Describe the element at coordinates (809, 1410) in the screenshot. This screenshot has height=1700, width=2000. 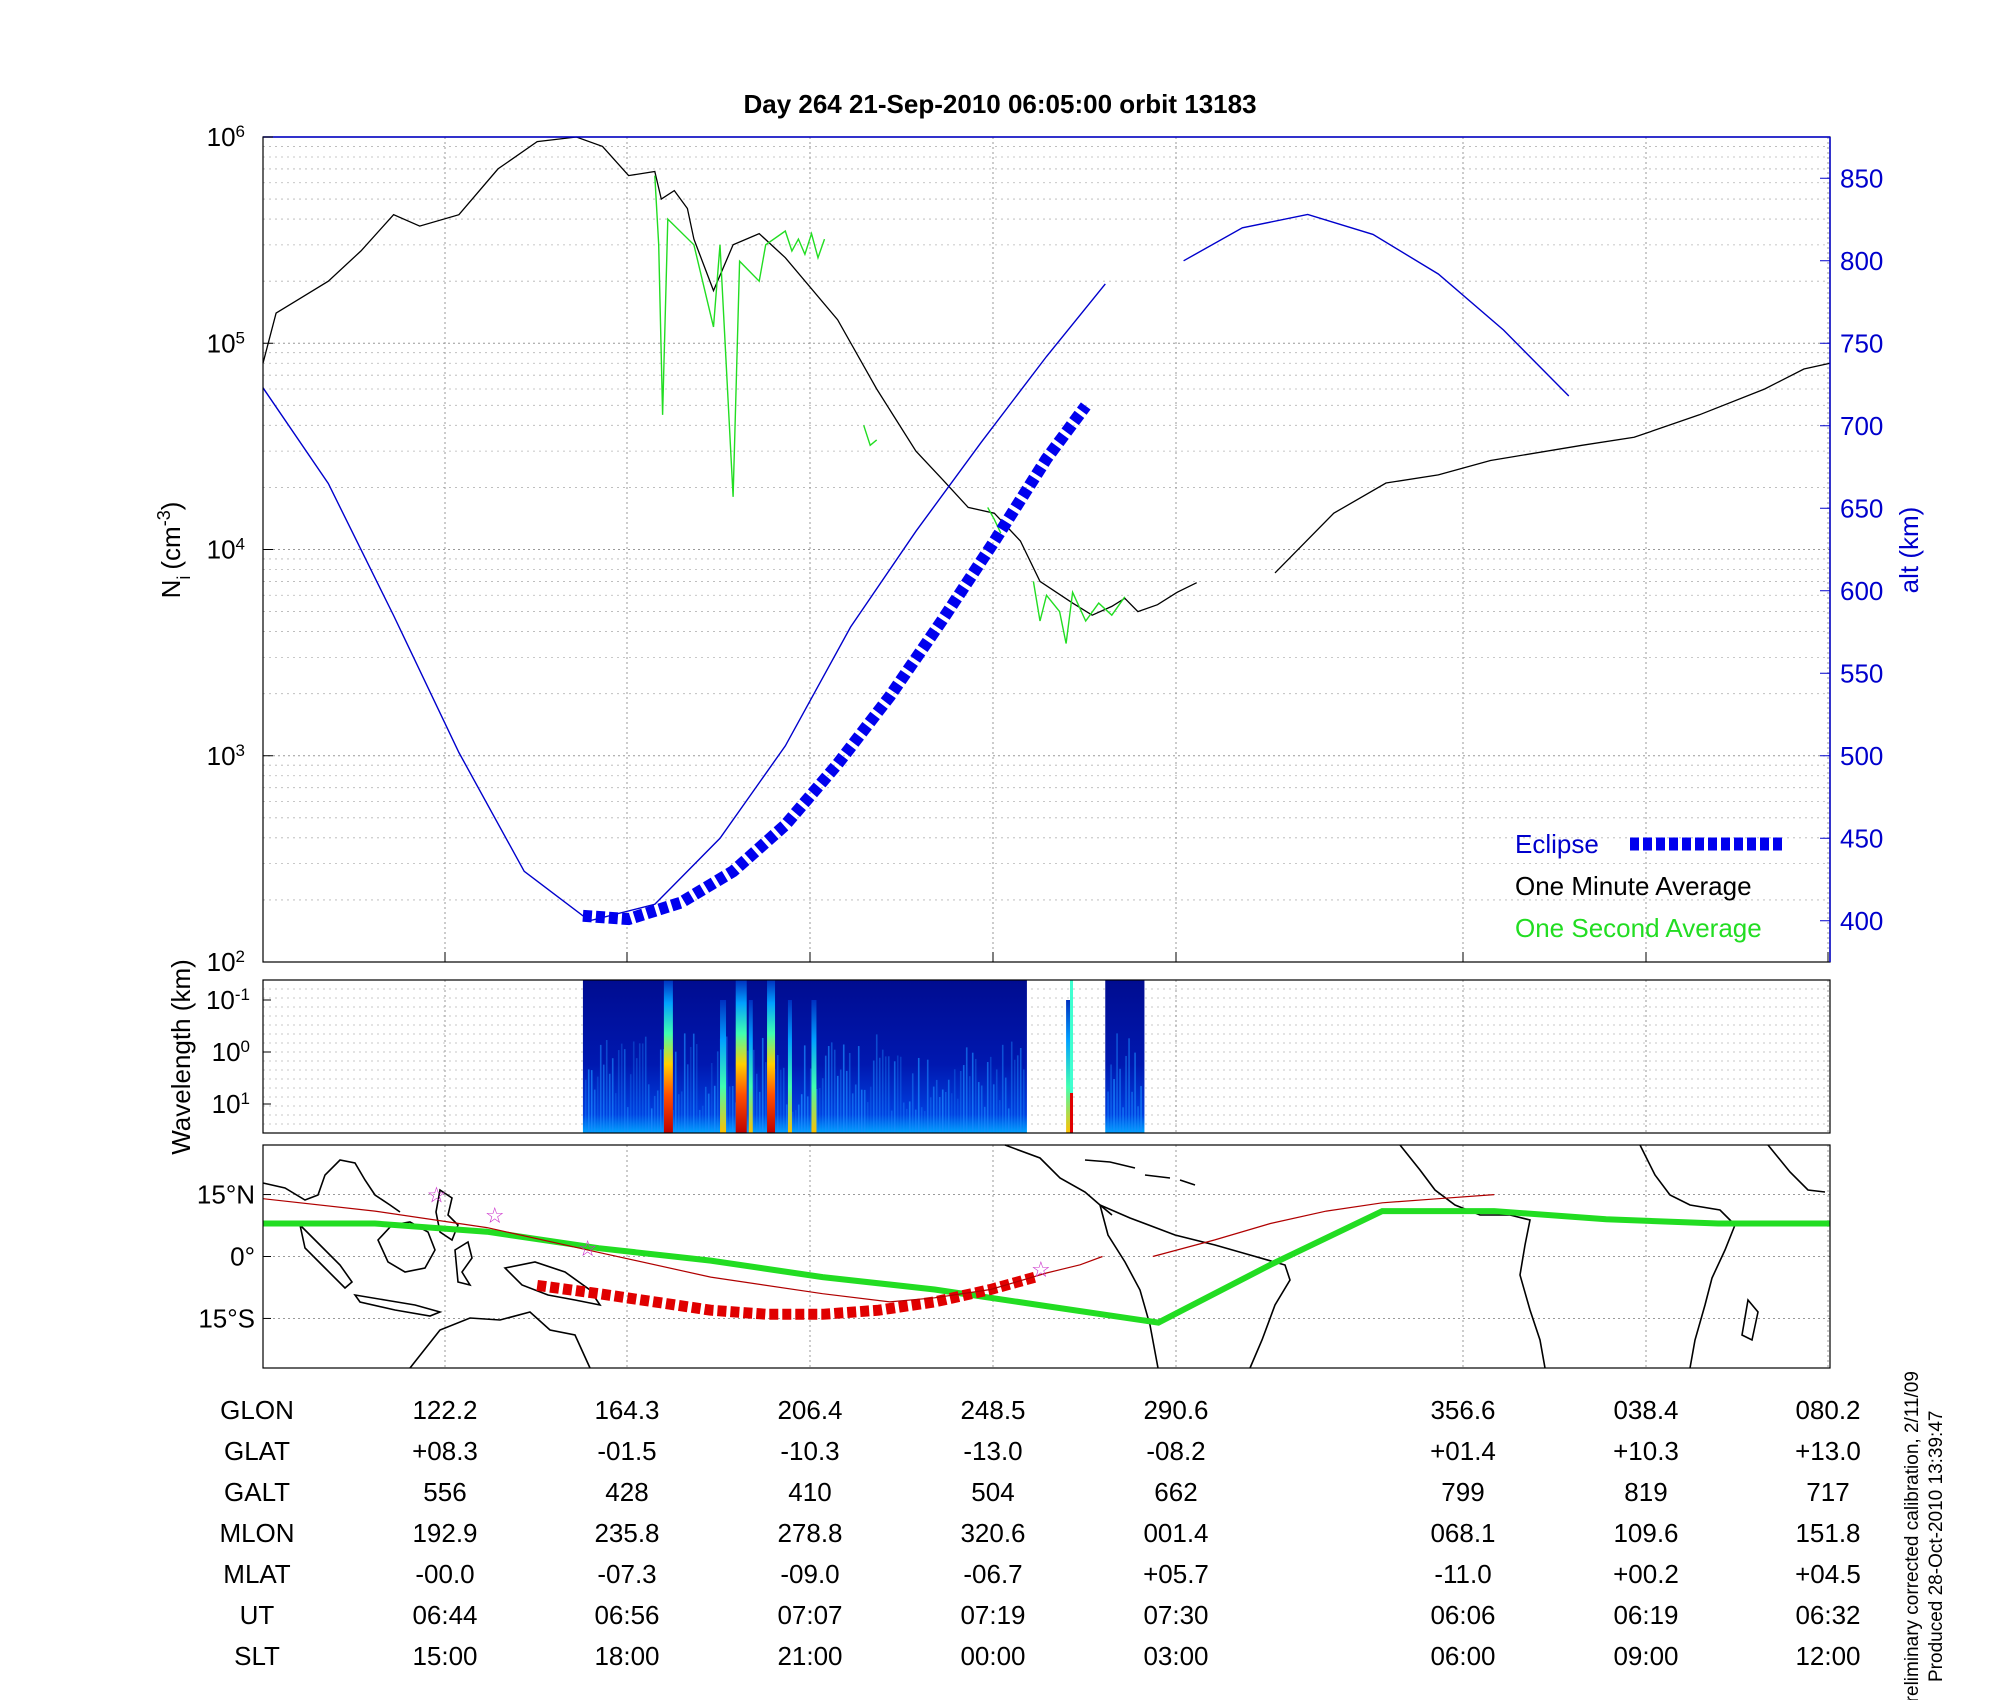
I see `orbit-table-cell: 206.4` at that location.